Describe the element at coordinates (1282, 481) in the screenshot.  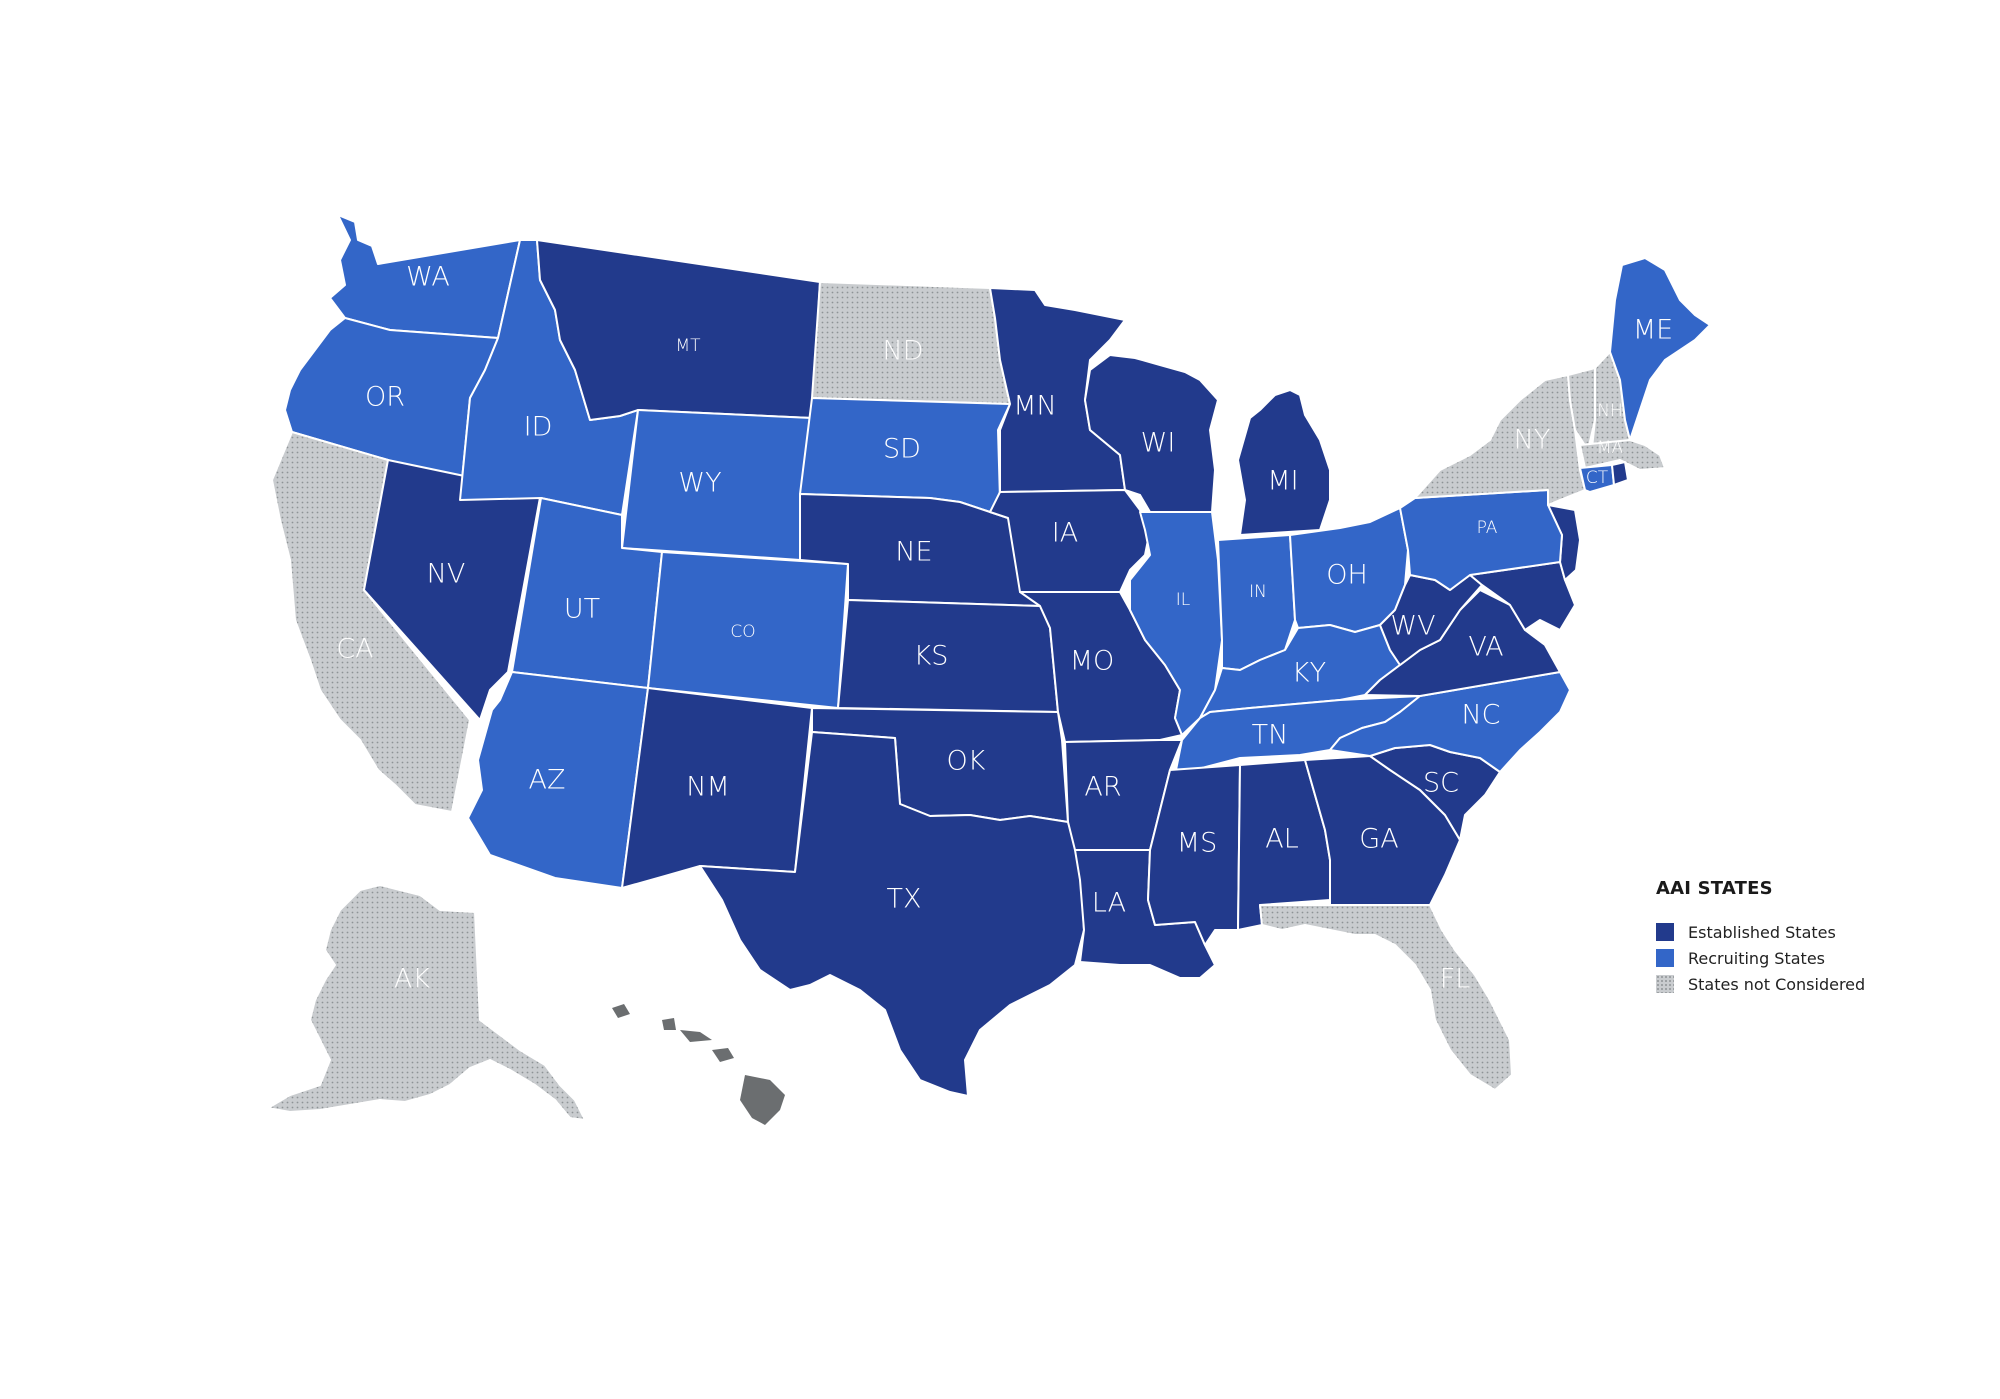
I see `label-mi: MI` at that location.